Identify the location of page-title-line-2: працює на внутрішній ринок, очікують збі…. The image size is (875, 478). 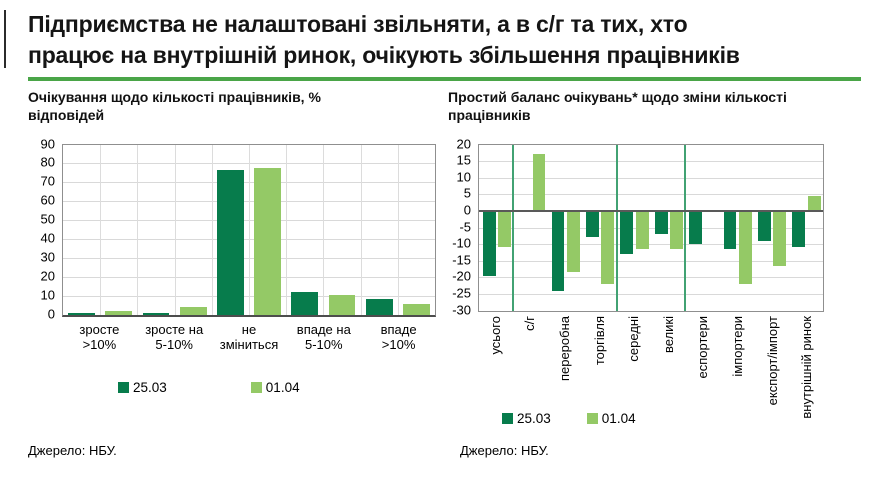
(384, 54).